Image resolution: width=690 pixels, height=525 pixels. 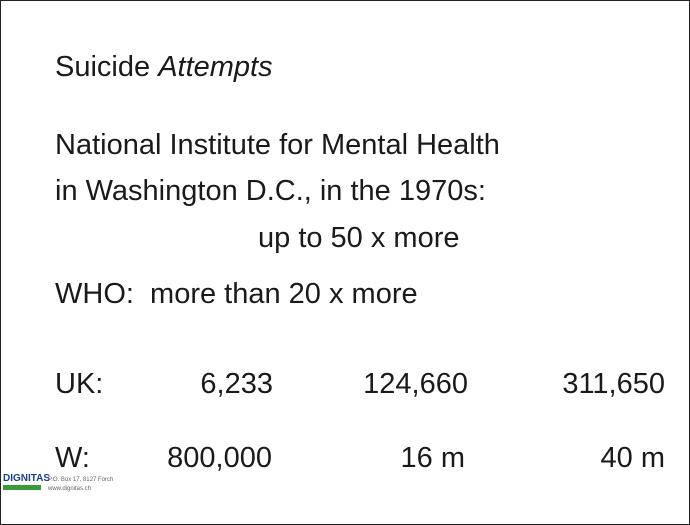 I want to click on logo-bar, so click(x=22, y=487).